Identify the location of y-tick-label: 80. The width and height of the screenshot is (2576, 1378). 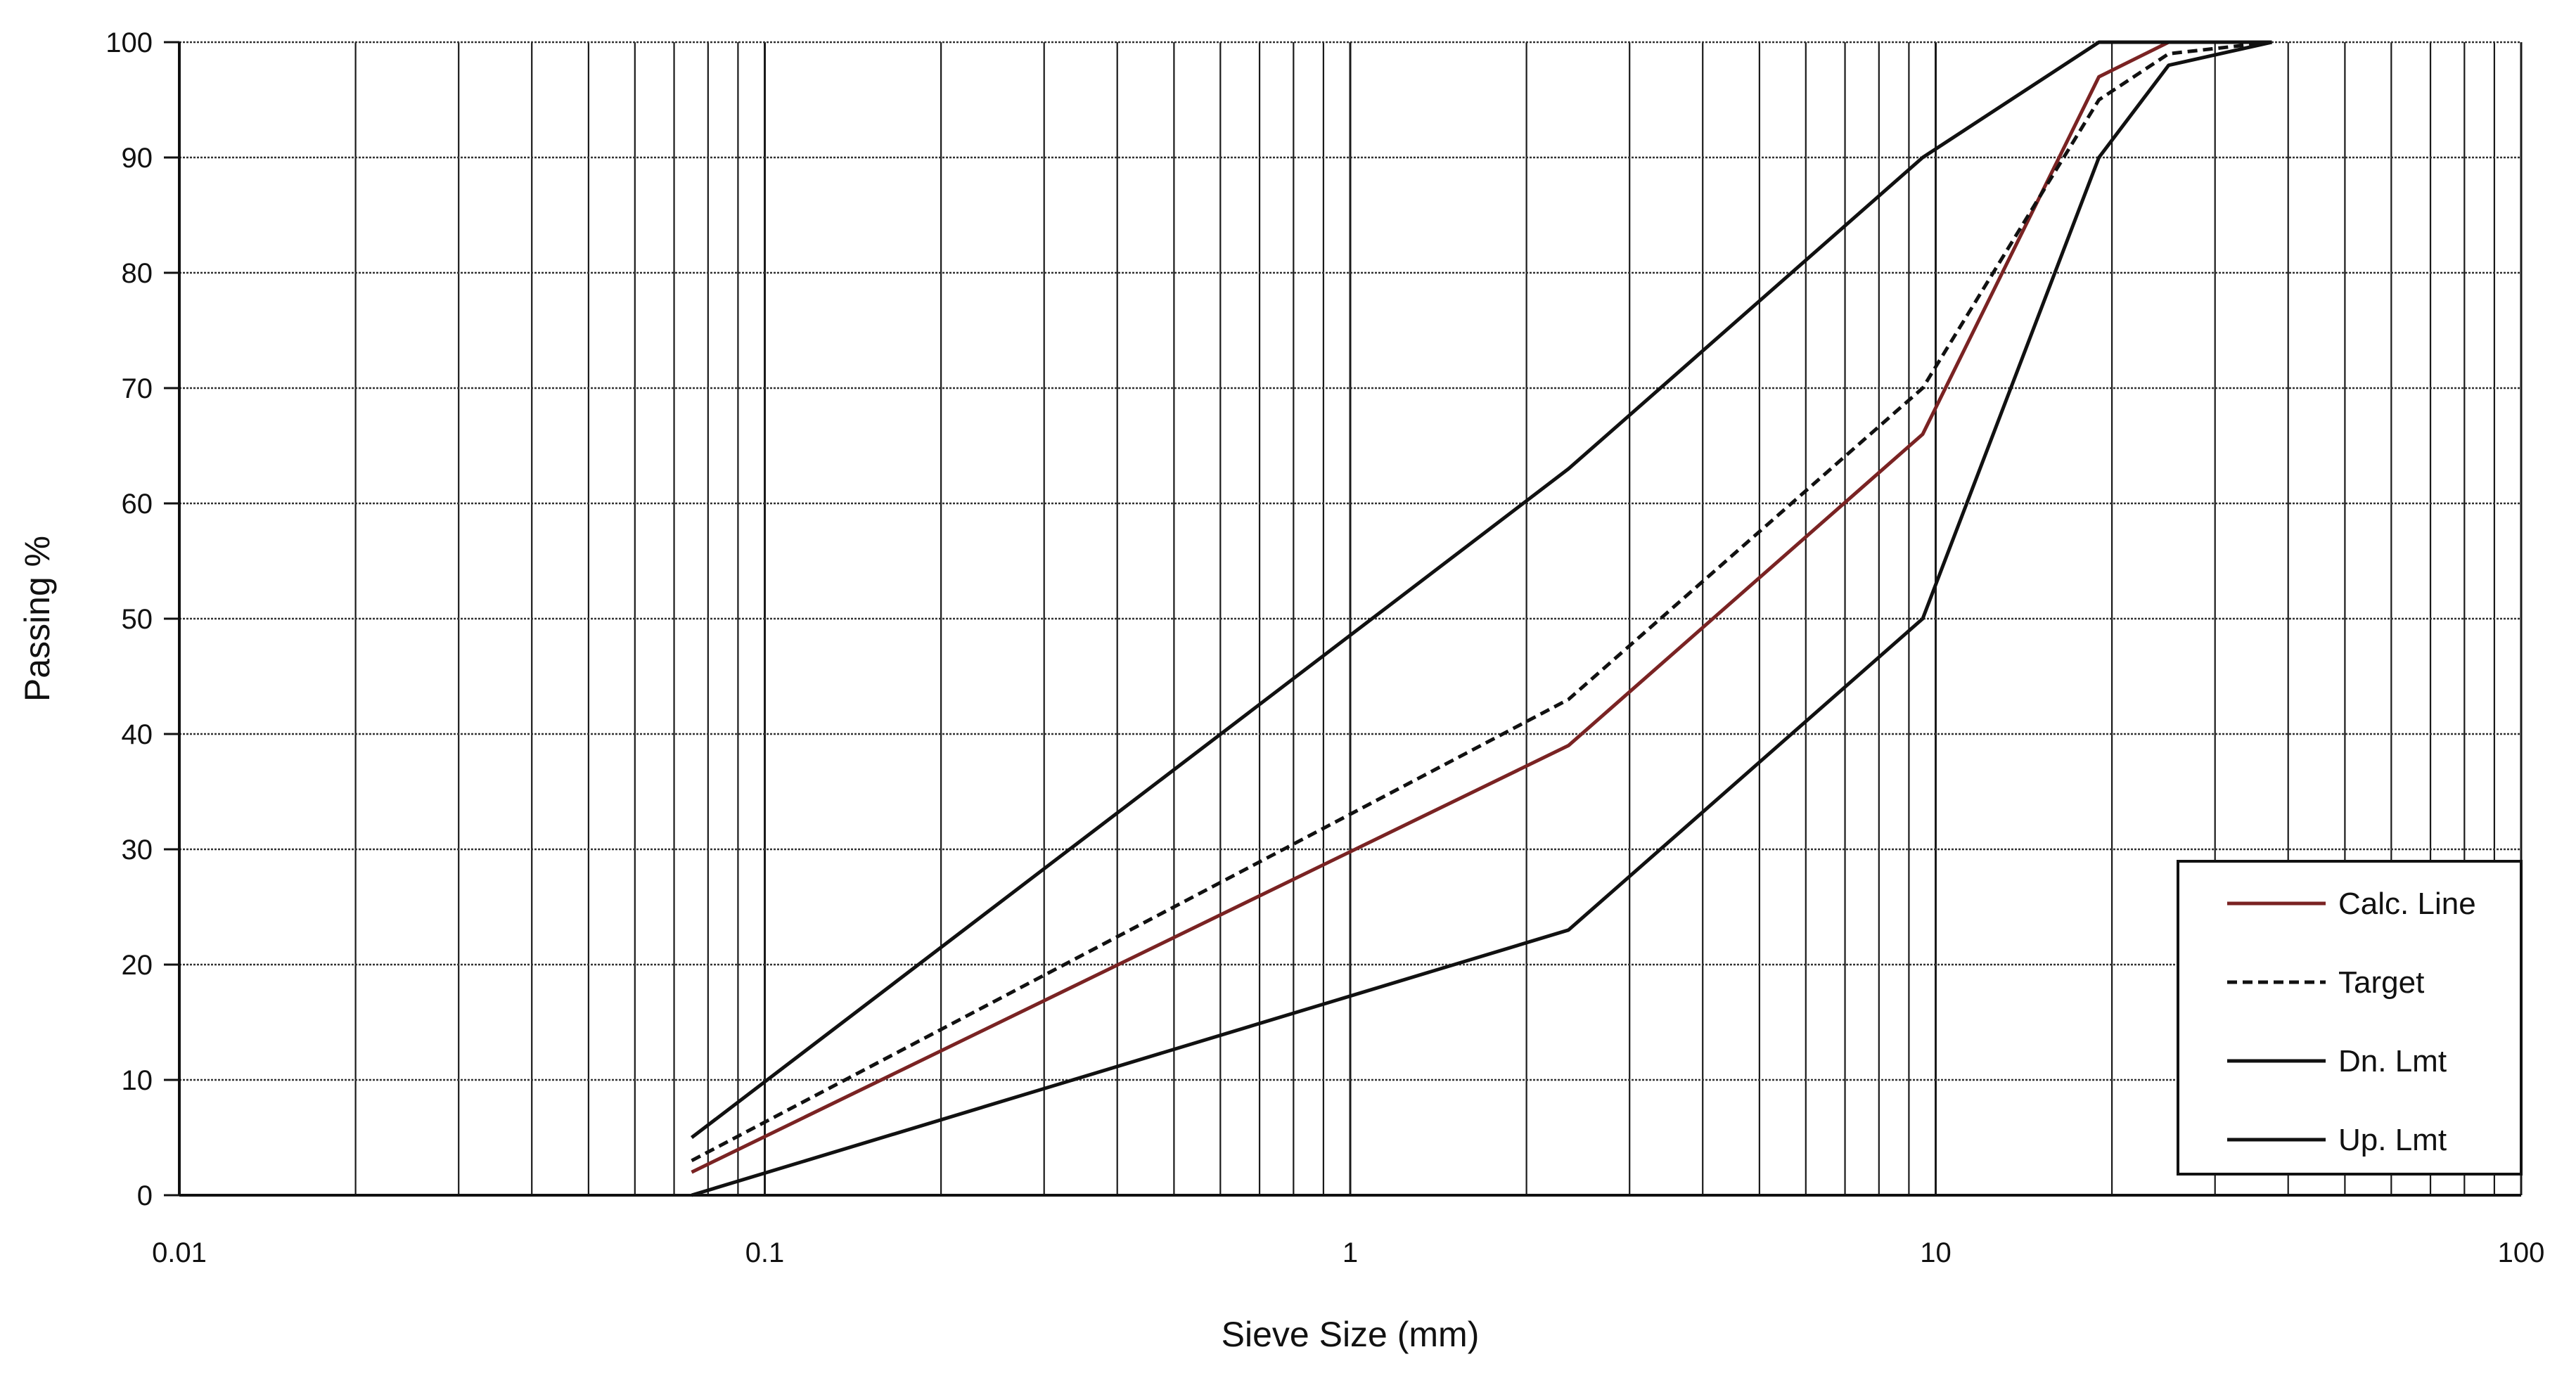
(137, 273).